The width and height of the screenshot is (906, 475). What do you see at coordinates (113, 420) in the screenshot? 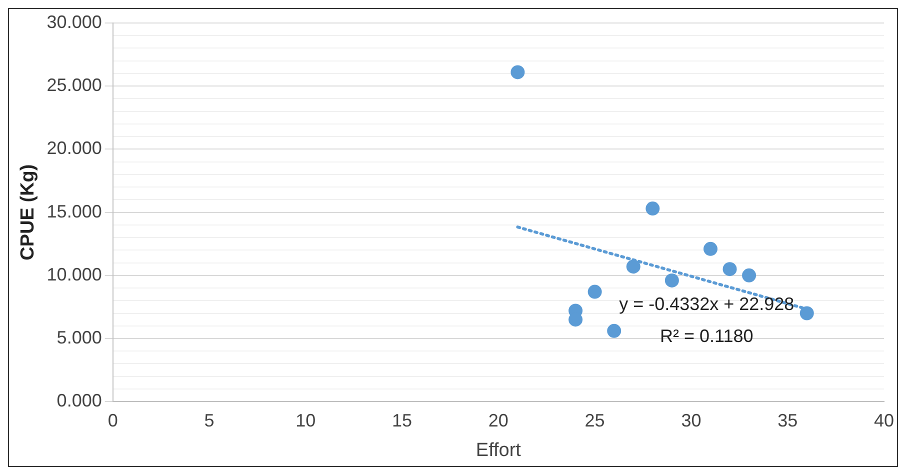
I see `x-tick-label: 0` at bounding box center [113, 420].